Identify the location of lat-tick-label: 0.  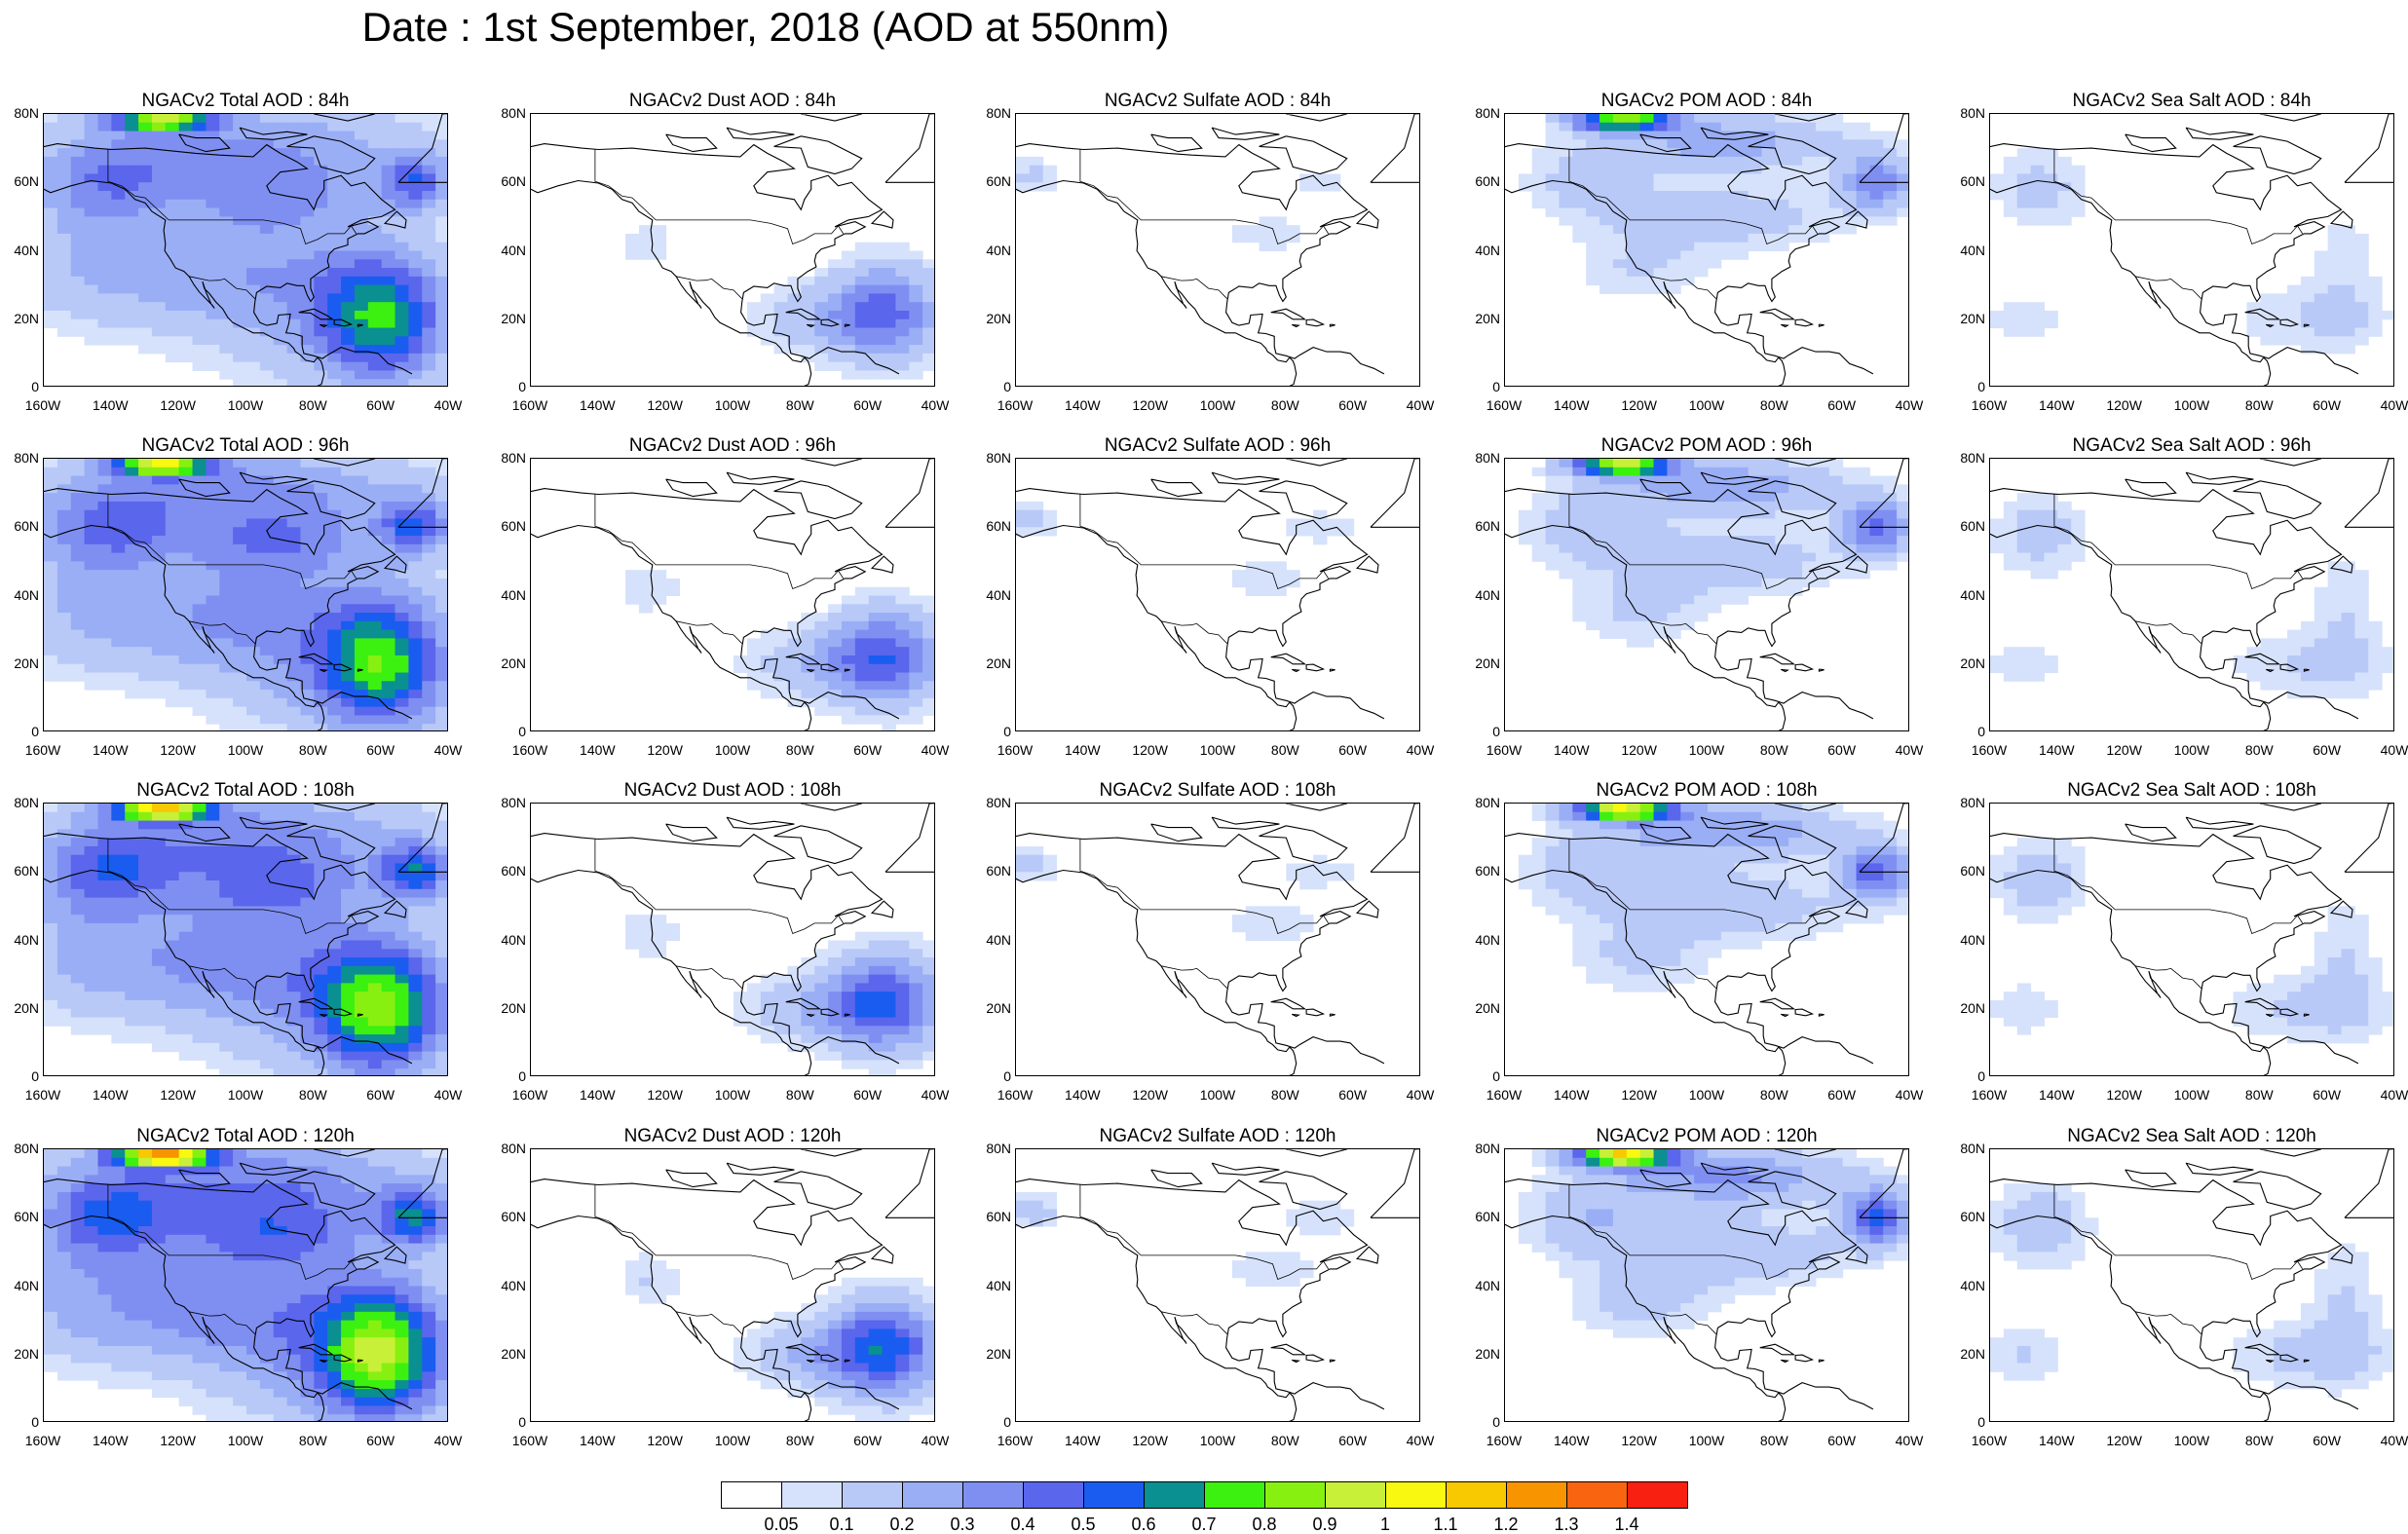
(35, 386).